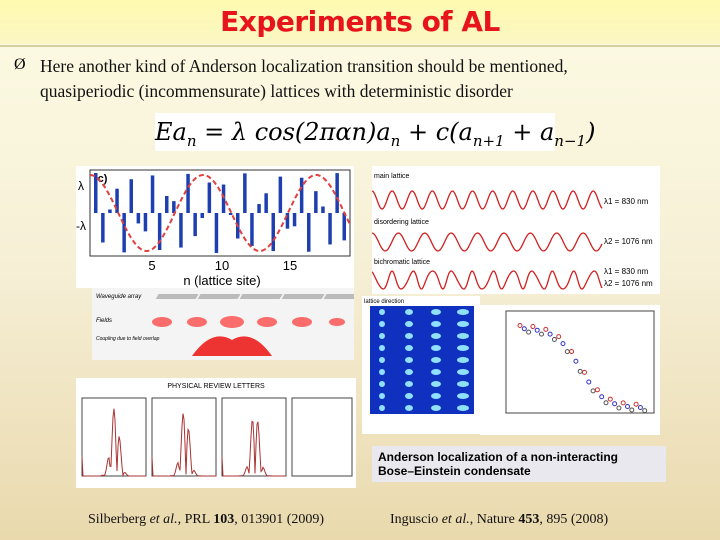 This screenshot has height=540, width=720. Describe the element at coordinates (224, 519) in the screenshot. I see `cite-part: 103` at that location.